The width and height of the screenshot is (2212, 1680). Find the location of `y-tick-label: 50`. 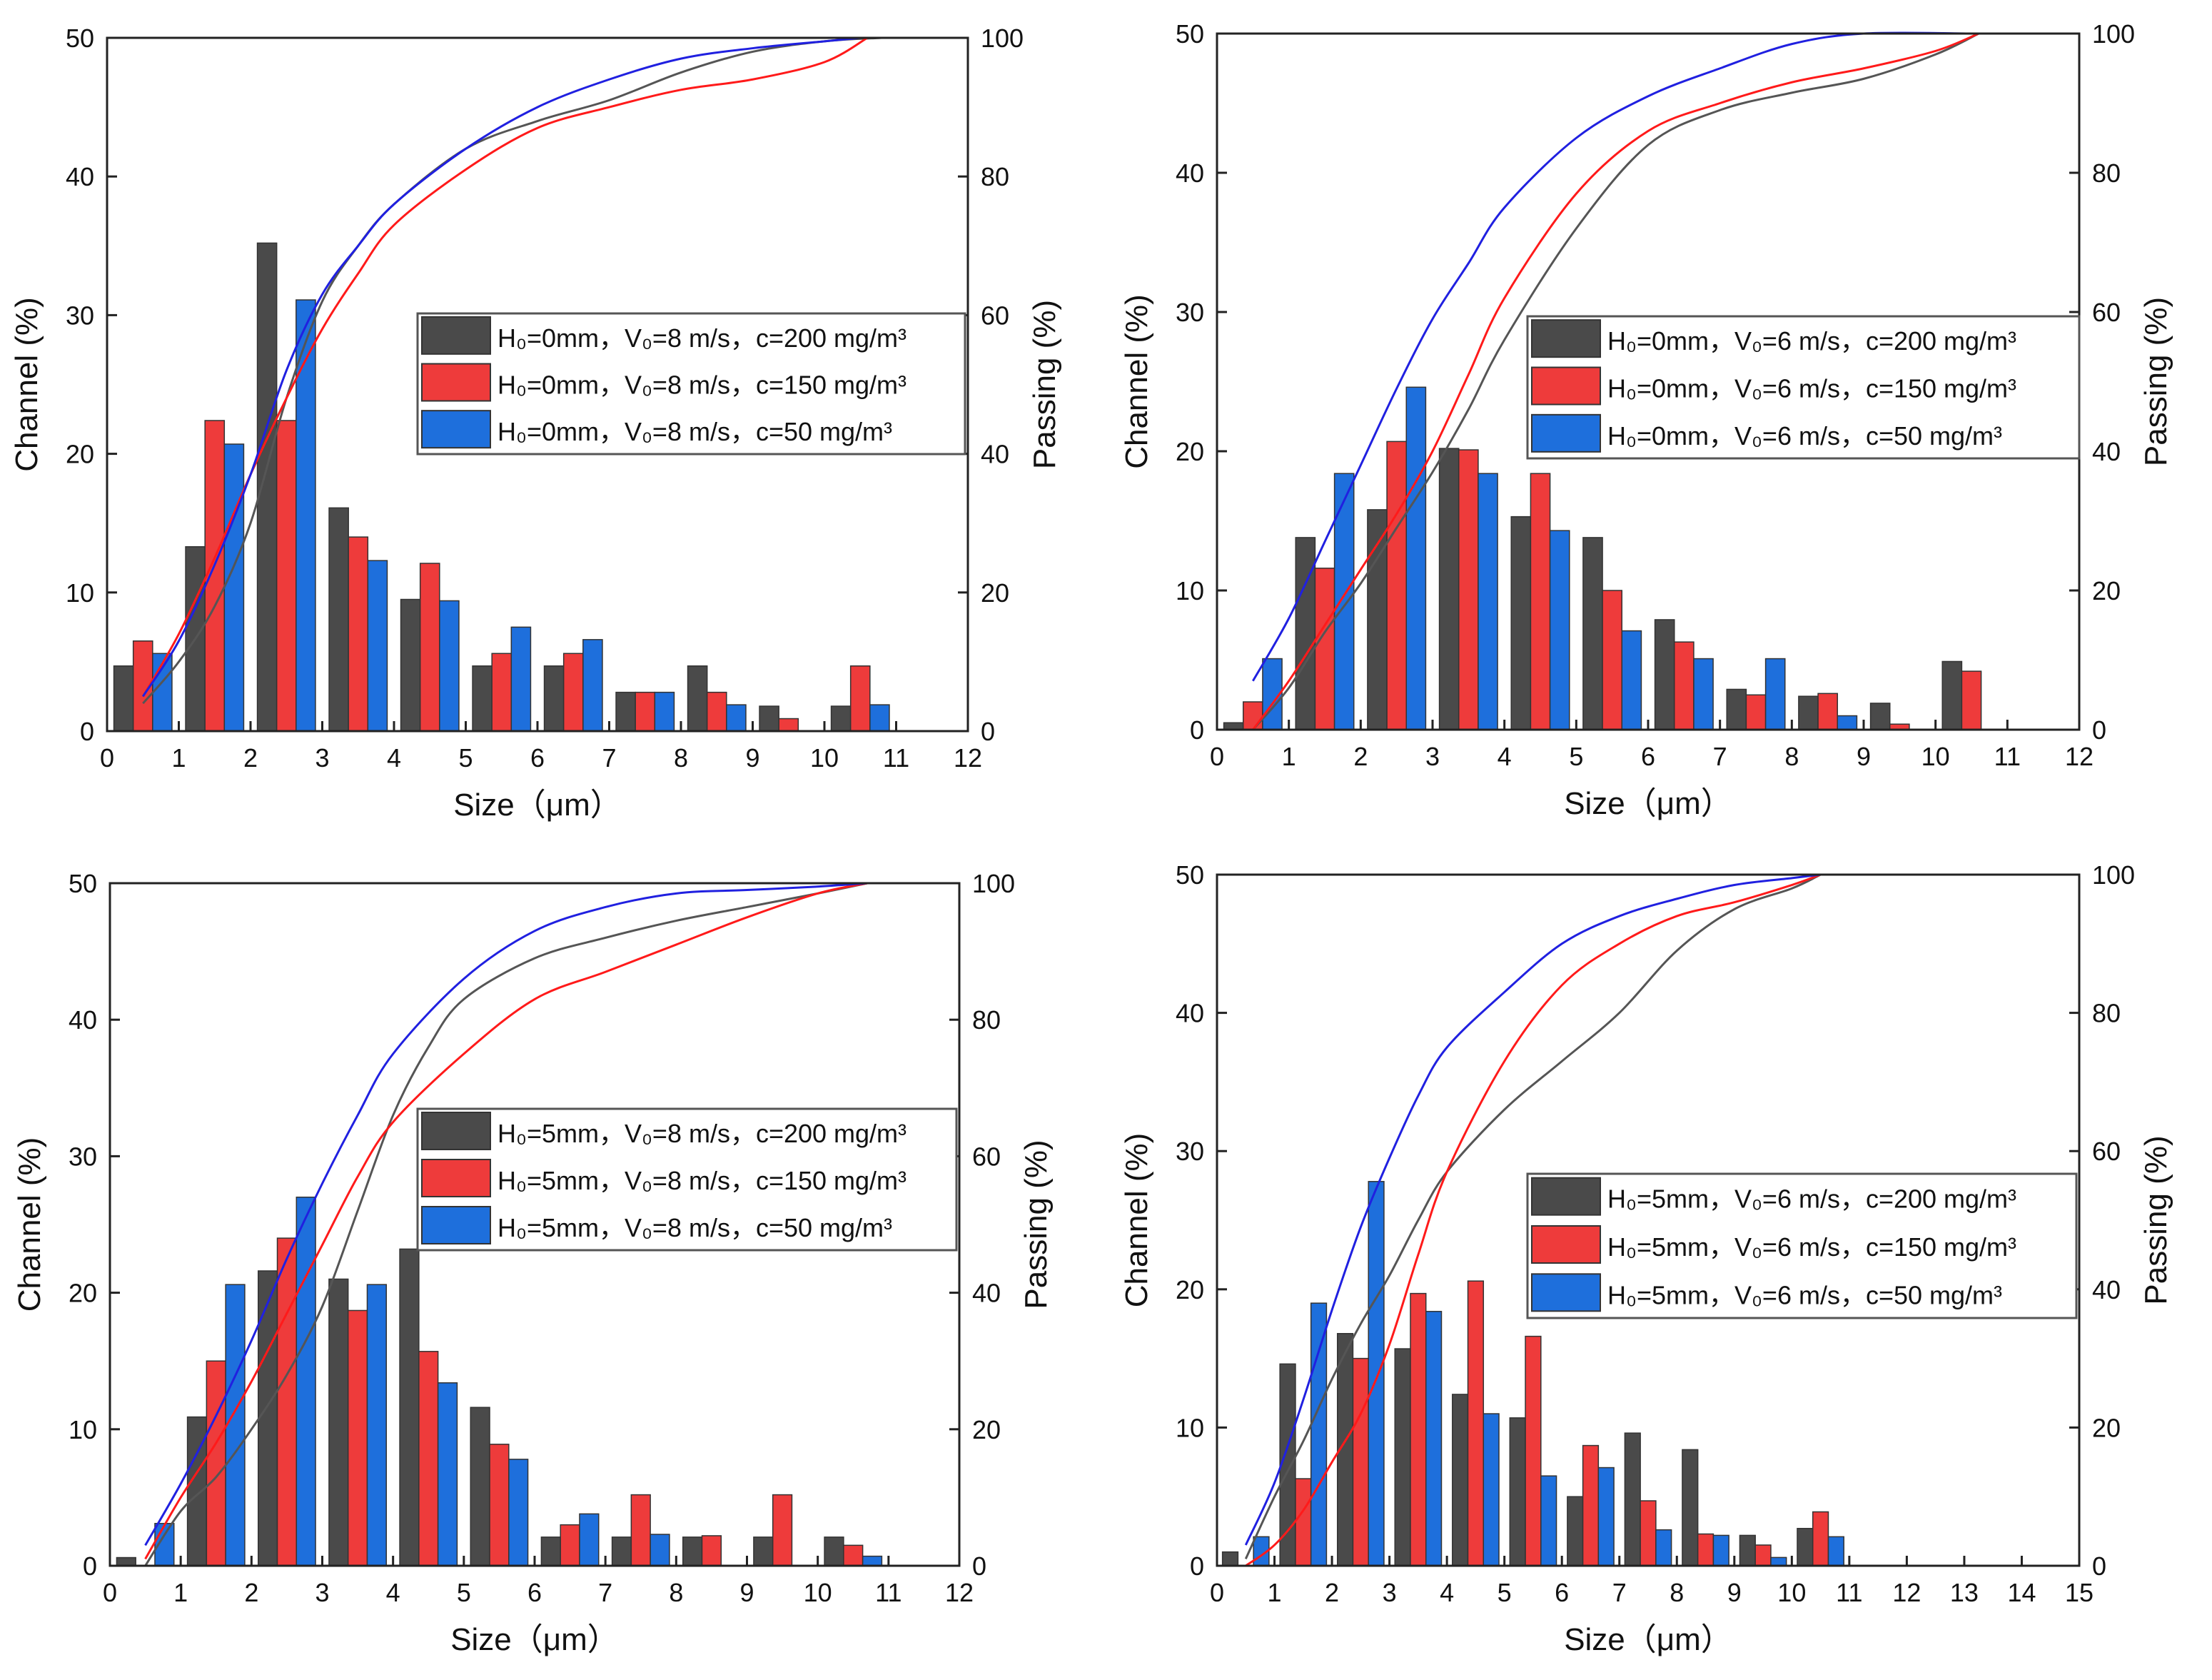

y-tick-label: 50 is located at coordinates (1190, 875).